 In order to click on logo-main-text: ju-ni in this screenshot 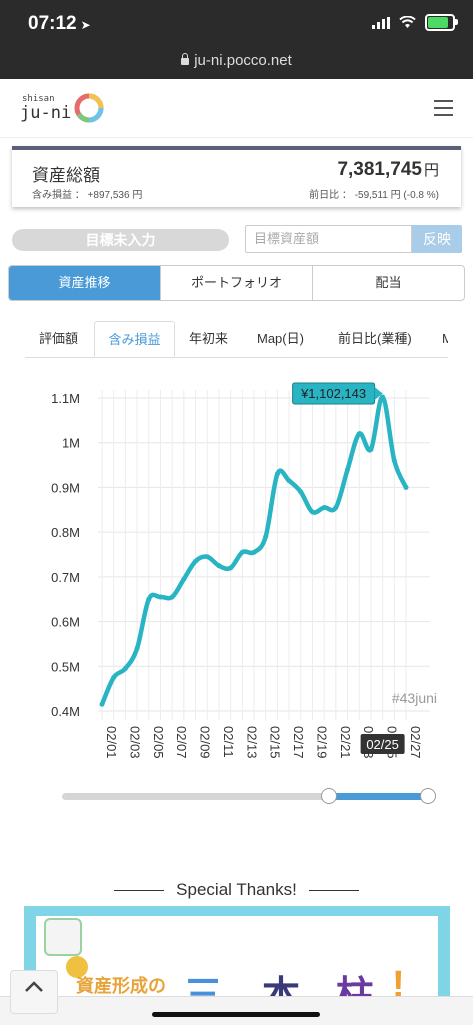, I will do `click(46, 113)`.